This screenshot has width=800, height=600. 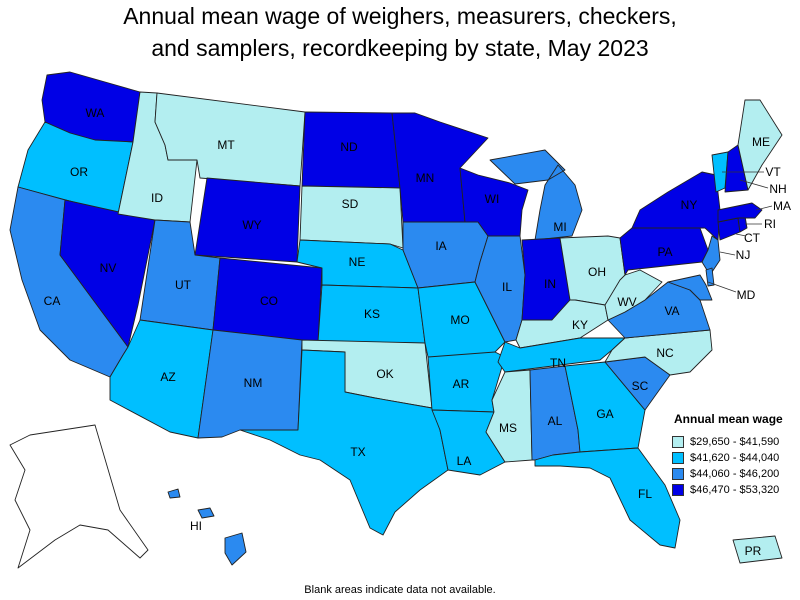 I want to click on state-mt, so click(x=230, y=139).